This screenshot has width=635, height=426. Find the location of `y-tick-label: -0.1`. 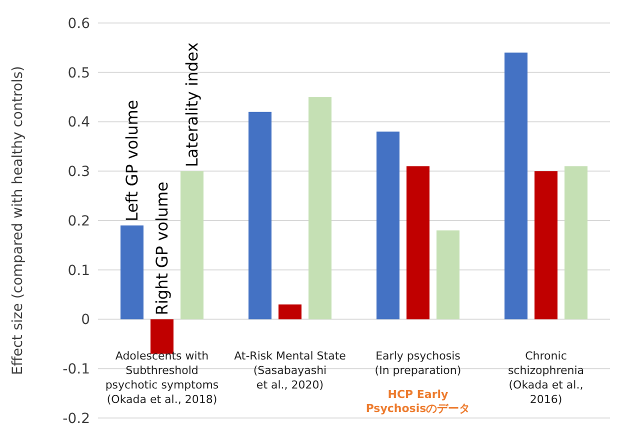

y-tick-label: -0.1 is located at coordinates (76, 370).